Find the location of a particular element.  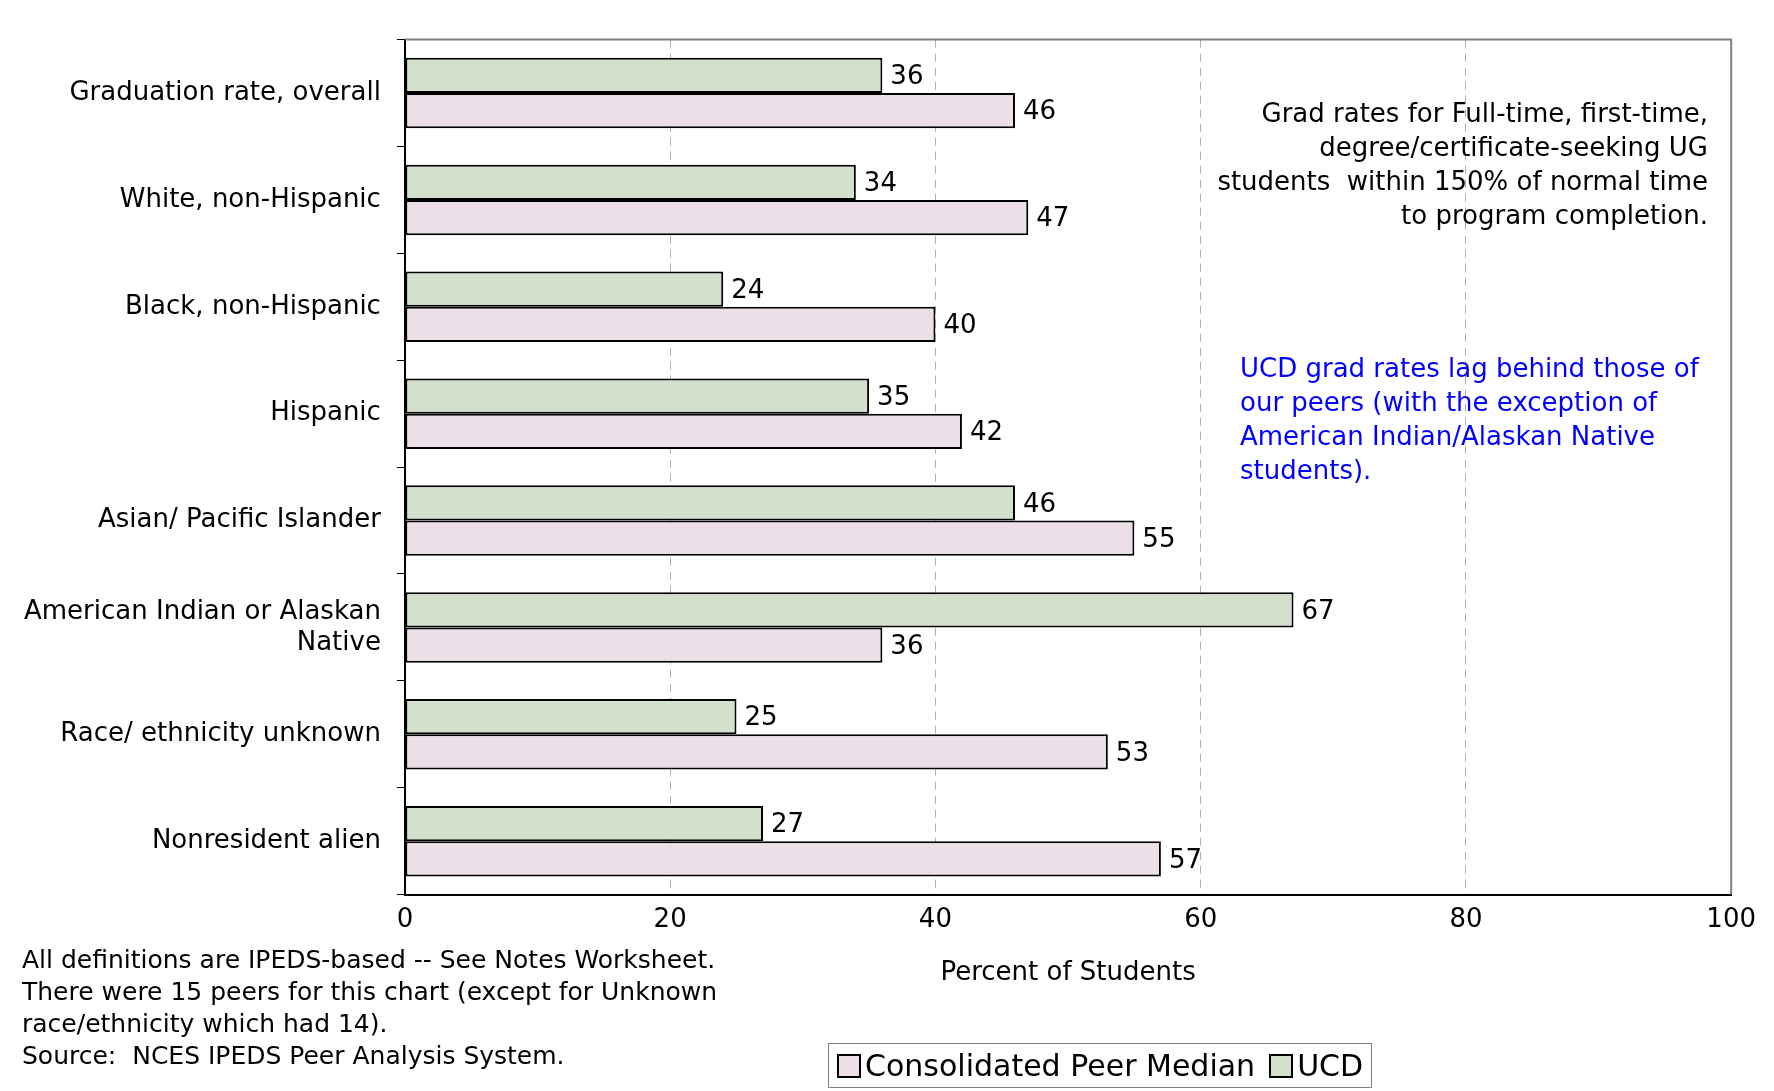

annotation: Grad rates for Full-time, first-time, degree/certificate-seeking UG students within 150% of normal time to program completion. is located at coordinates (1462, 164).